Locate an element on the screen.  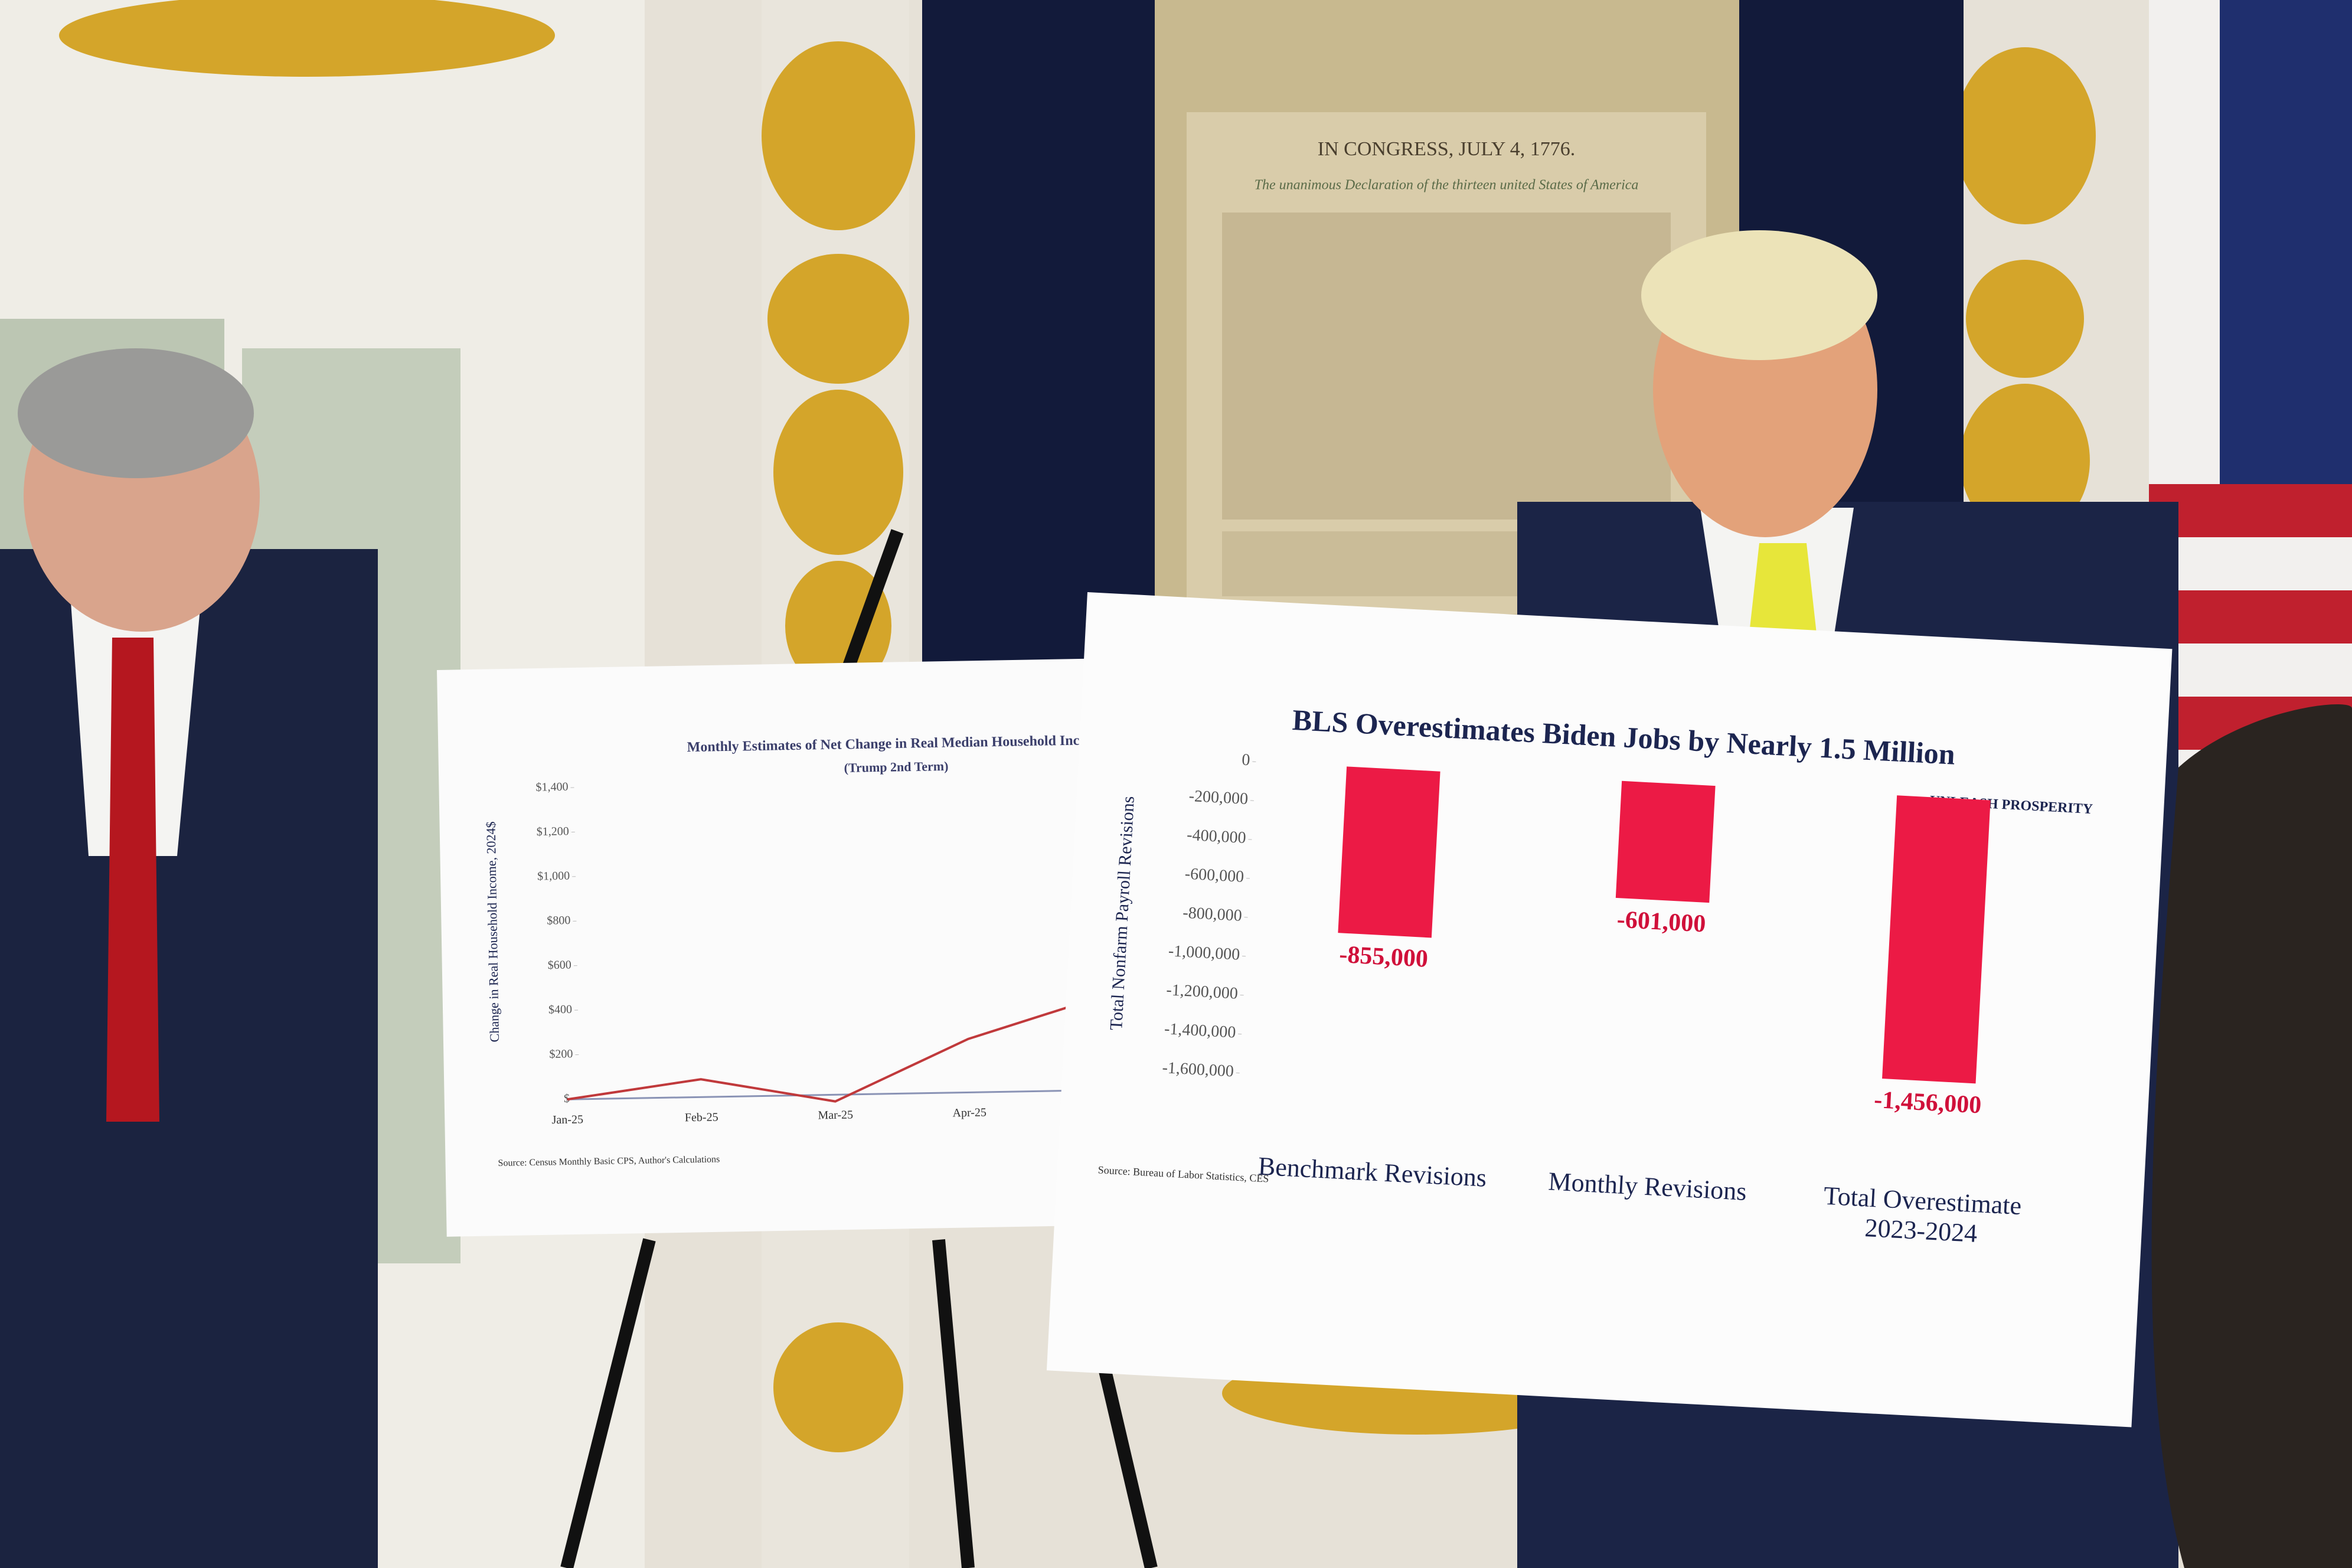
x-tick-label: Mar-25 is located at coordinates (835, 1115).